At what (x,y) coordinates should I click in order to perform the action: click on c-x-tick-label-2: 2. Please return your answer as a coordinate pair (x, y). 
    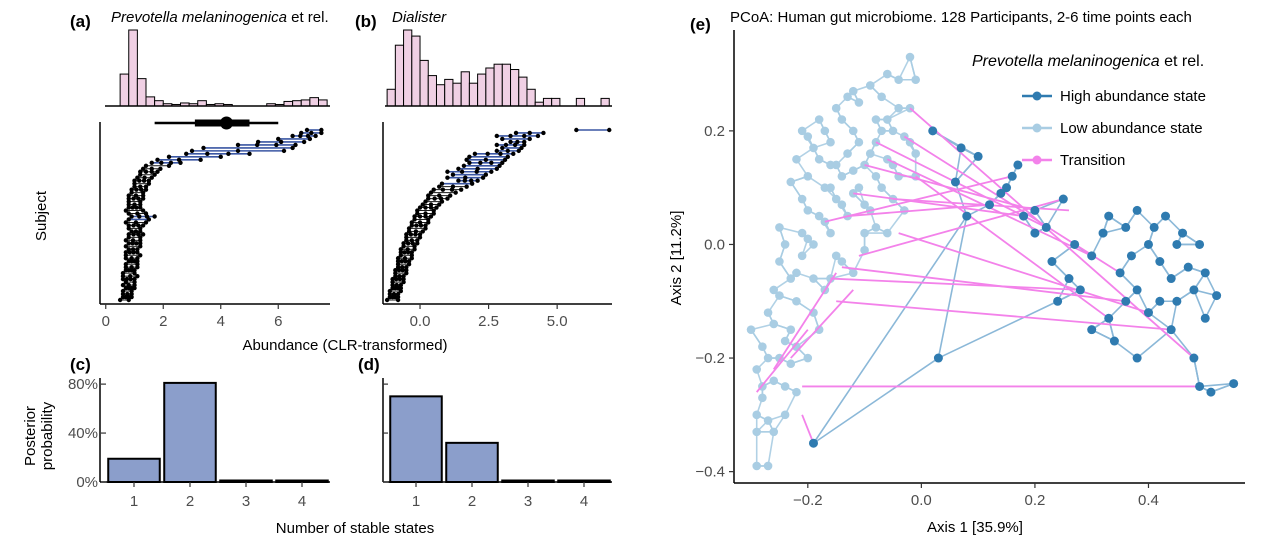
    Looking at the image, I should click on (190, 501).